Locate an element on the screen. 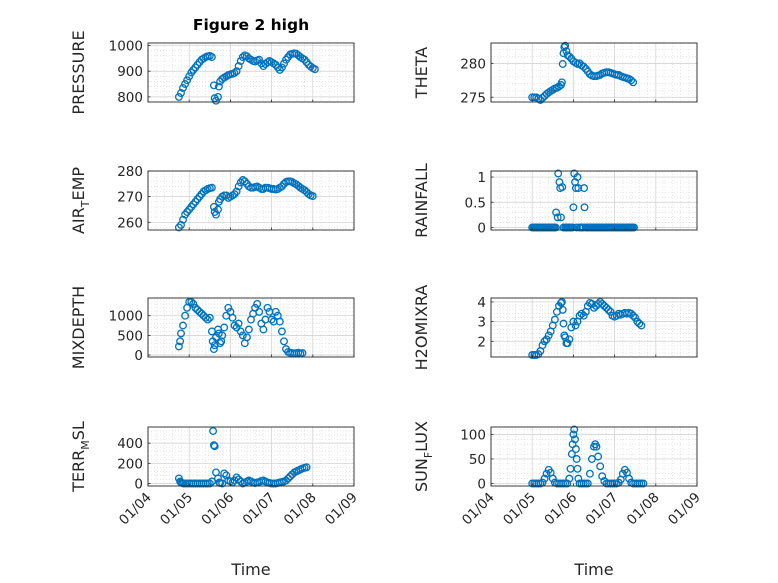 This screenshot has height=583, width=778. subplot-mixdepth: 0 500 1000 MIXDEPTH is located at coordinates (212, 327).